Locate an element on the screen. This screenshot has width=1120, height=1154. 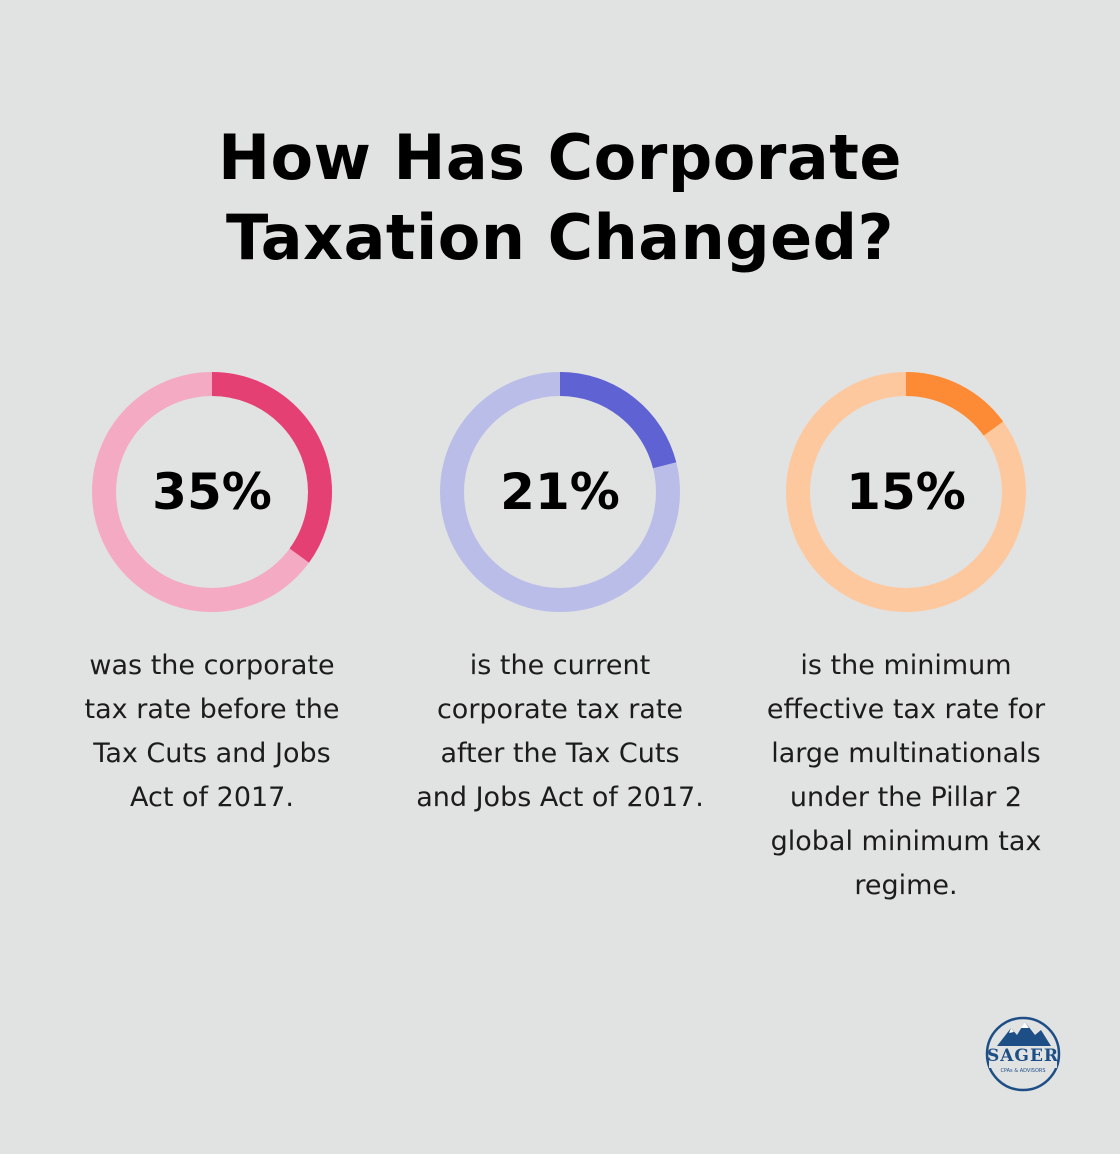
logo-name: SAGER is located at coordinates (1023, 1056).